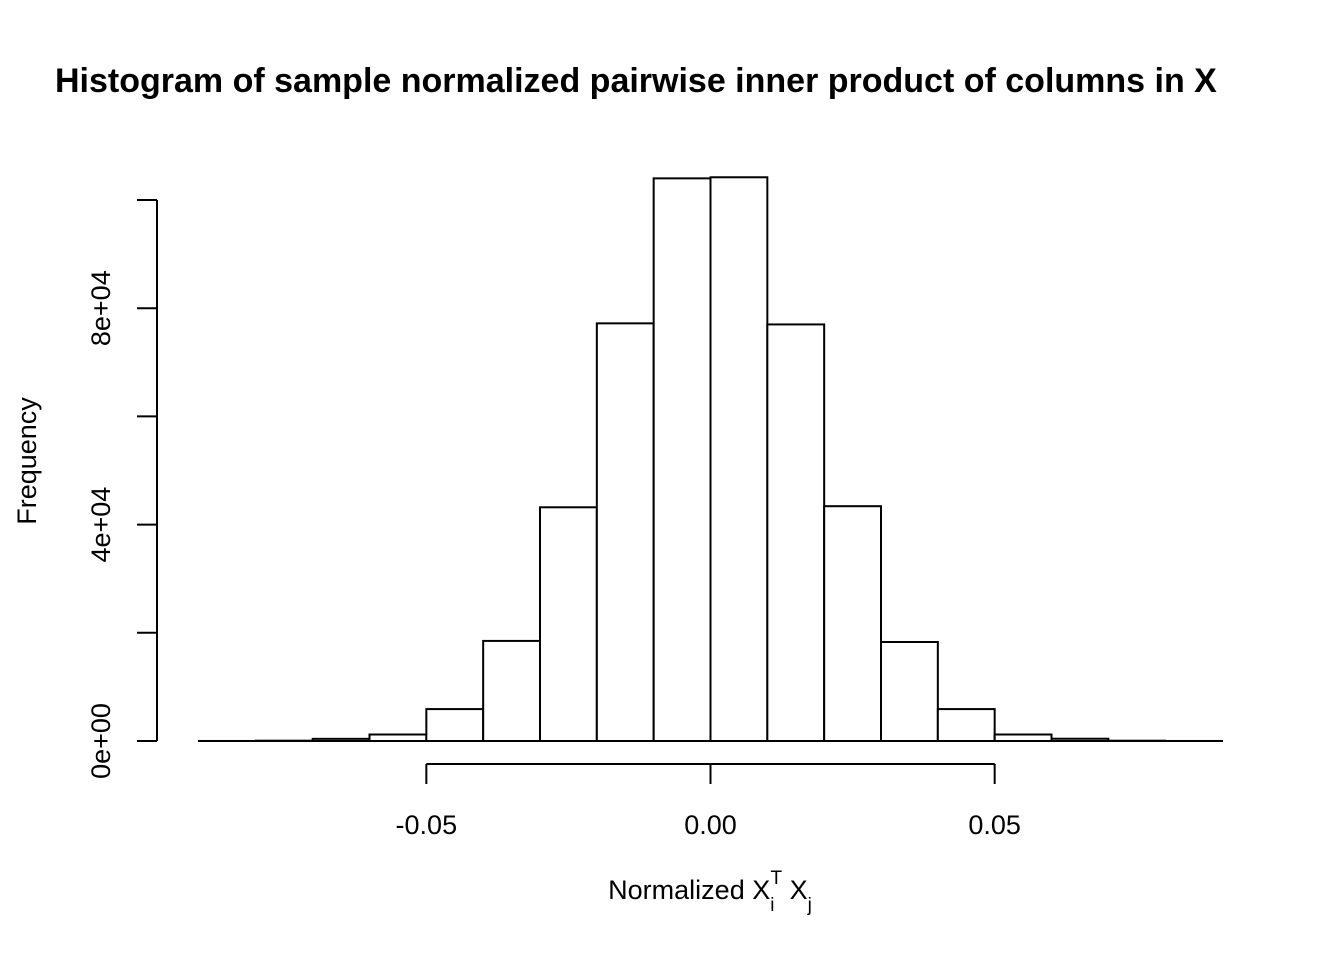  What do you see at coordinates (809, 905) in the screenshot?
I see `x-axis-label-sub-j: j` at bounding box center [809, 905].